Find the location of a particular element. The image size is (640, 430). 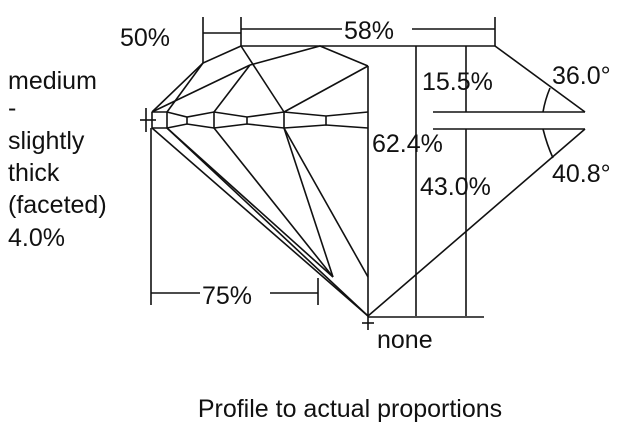

star-length-label: 50% is located at coordinates (145, 38).